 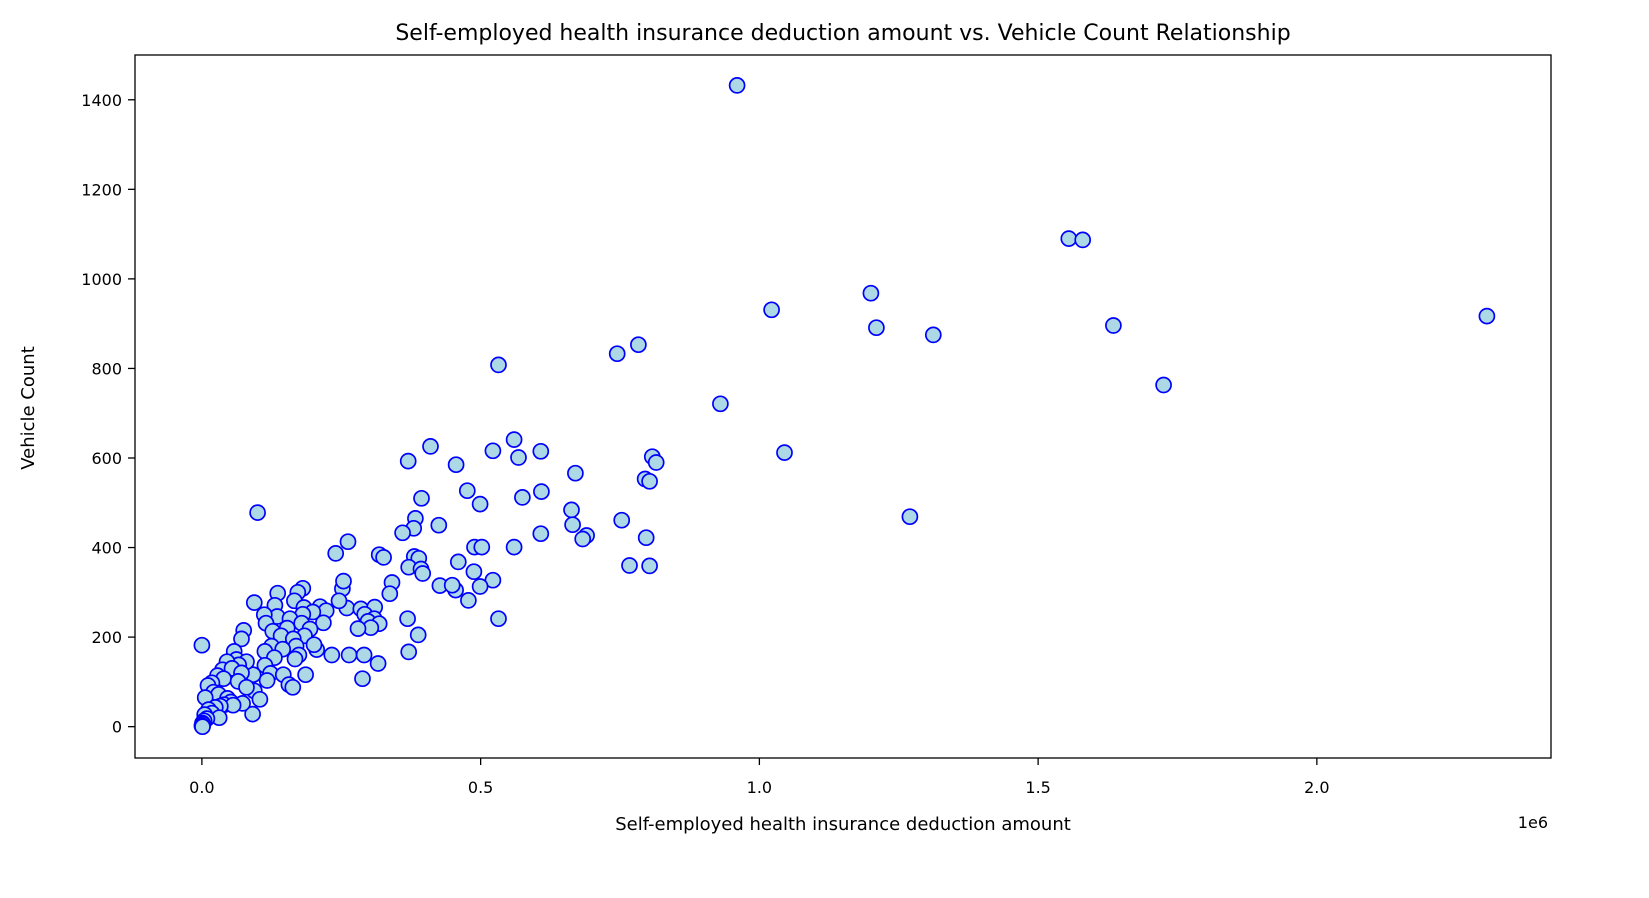 What do you see at coordinates (117, 727) in the screenshot?
I see `y-tick-label: 0` at bounding box center [117, 727].